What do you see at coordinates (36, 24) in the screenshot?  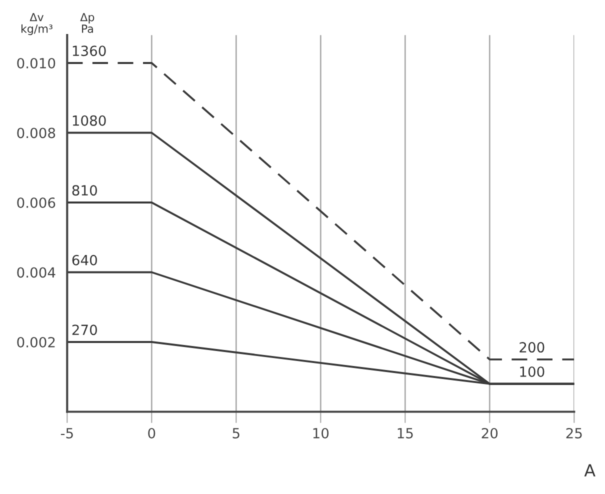 I see `y-axis-title: Δv kg/m³` at bounding box center [36, 24].